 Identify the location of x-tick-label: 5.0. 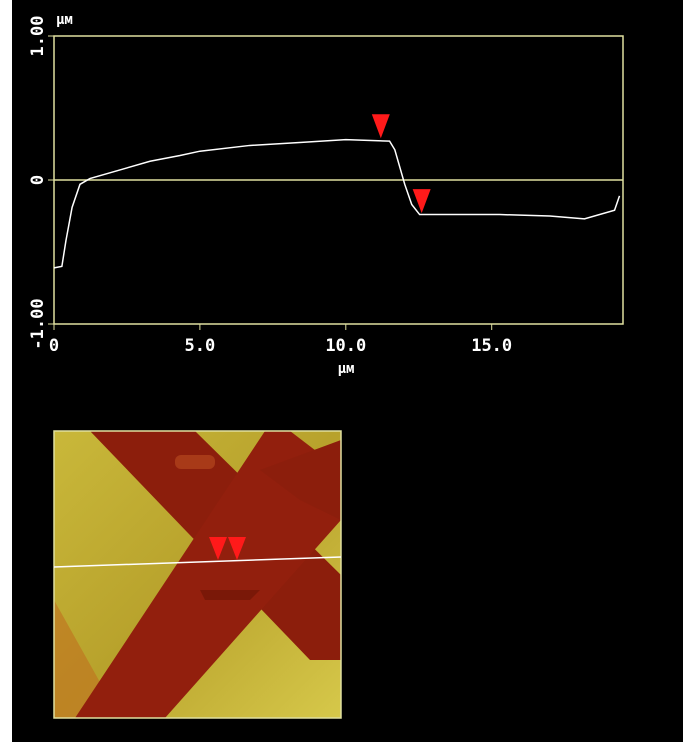
(200, 346).